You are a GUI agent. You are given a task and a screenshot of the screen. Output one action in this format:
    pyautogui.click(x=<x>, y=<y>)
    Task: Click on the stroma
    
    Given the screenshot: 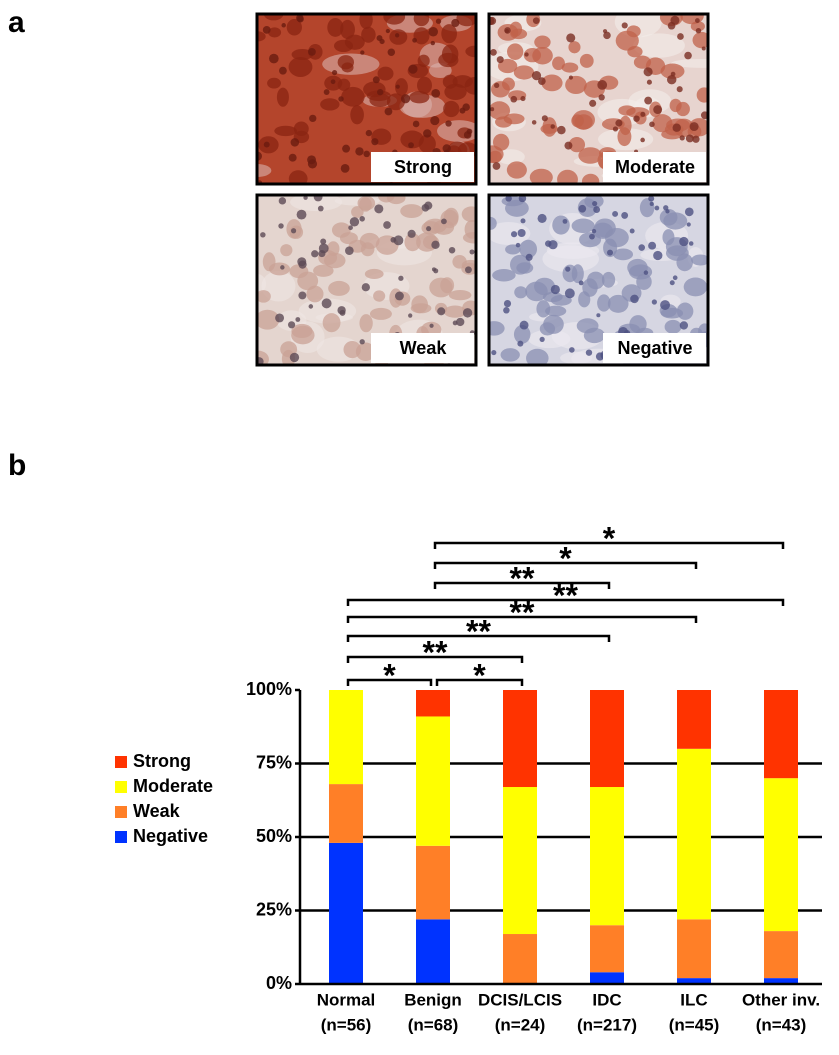 What is the action you would take?
    pyautogui.click(x=659, y=45)
    